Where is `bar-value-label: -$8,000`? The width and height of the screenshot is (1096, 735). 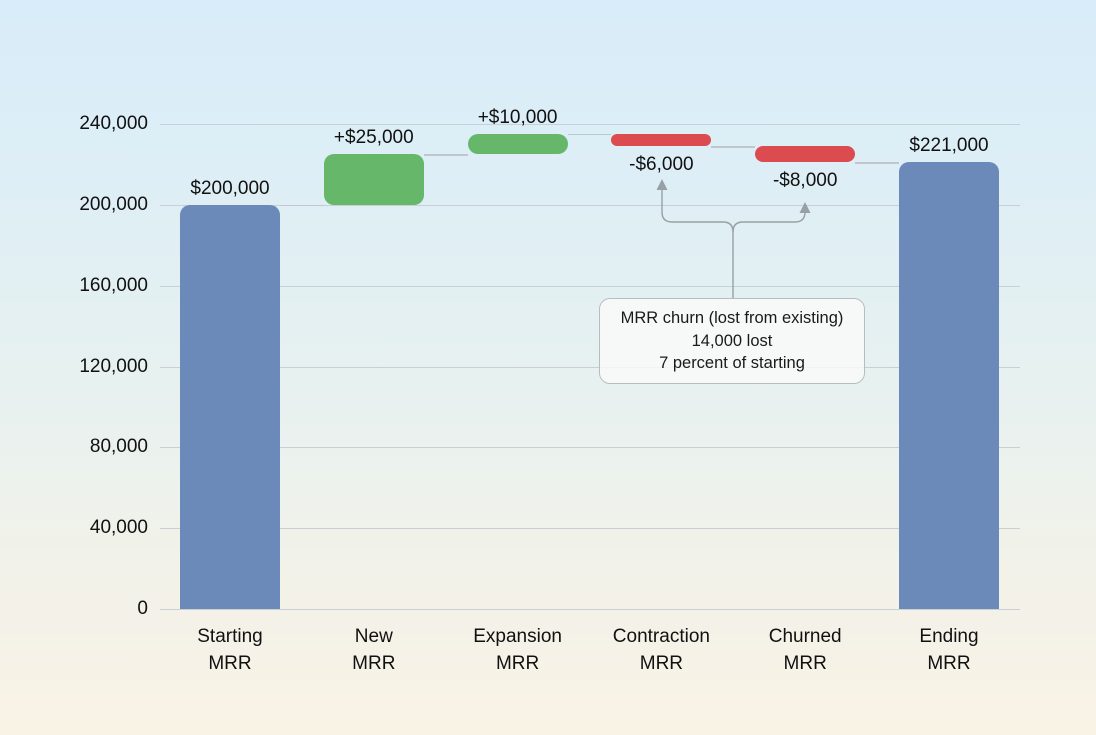
bar-value-label: -$8,000 is located at coordinates (805, 181).